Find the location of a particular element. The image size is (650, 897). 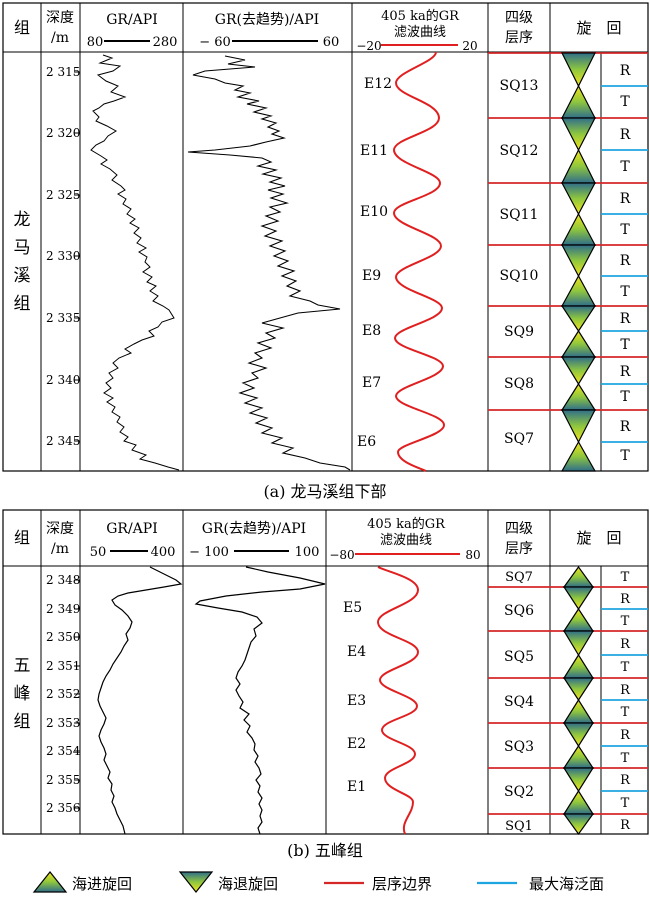

cycle-column-a is located at coordinates (578, 262).